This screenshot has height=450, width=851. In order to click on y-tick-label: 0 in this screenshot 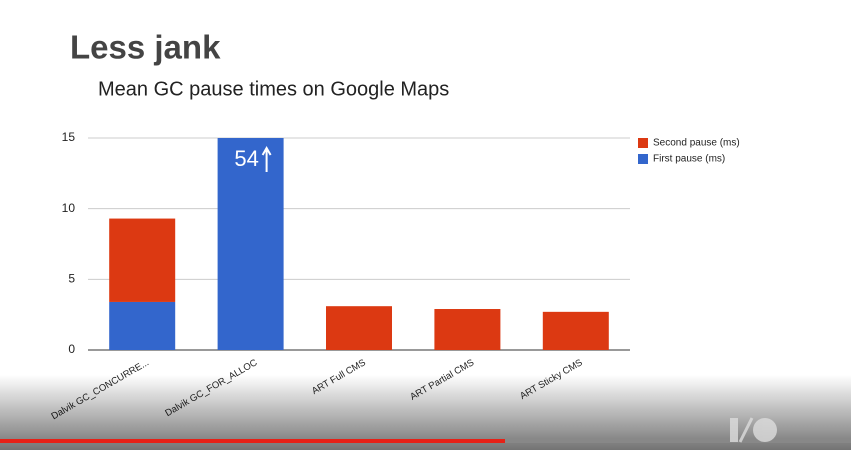, I will do `click(71, 349)`.